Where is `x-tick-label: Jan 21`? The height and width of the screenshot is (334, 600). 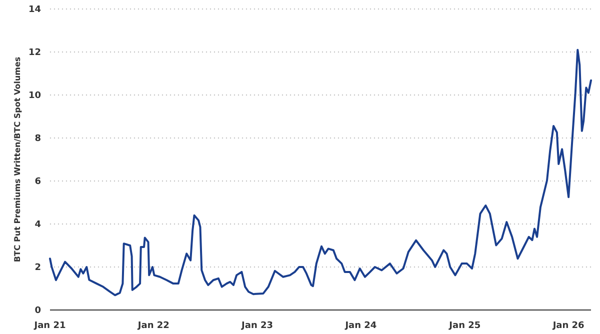 x-tick-label: Jan 21 is located at coordinates (49, 326).